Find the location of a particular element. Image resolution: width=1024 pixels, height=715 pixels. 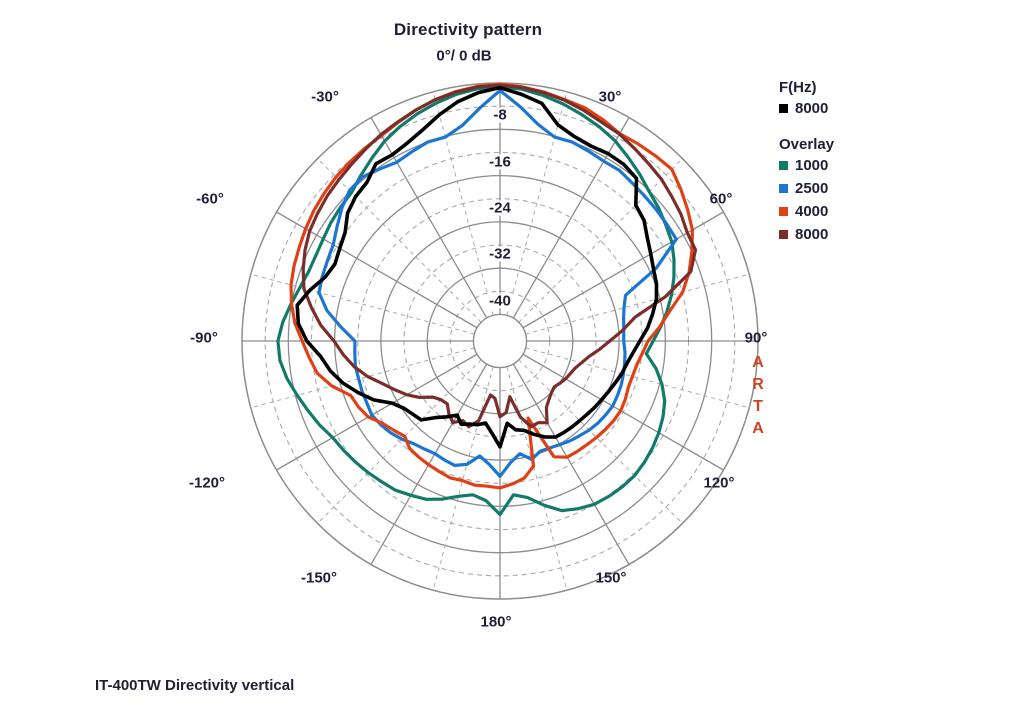

legend-primary-header: F(Hz) is located at coordinates (798, 87).